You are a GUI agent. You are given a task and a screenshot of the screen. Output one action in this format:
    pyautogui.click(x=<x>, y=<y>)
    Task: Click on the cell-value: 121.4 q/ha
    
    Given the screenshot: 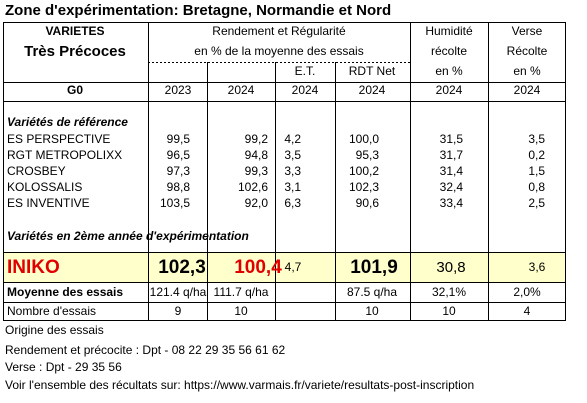 What is the action you would take?
    pyautogui.click(x=178, y=292)
    